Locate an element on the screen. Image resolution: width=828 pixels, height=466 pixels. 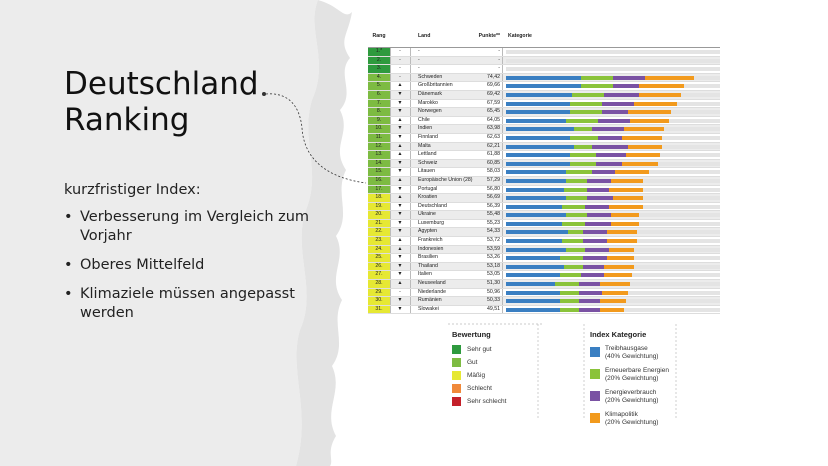
trend-icon: - is located at coordinates (400, 51).